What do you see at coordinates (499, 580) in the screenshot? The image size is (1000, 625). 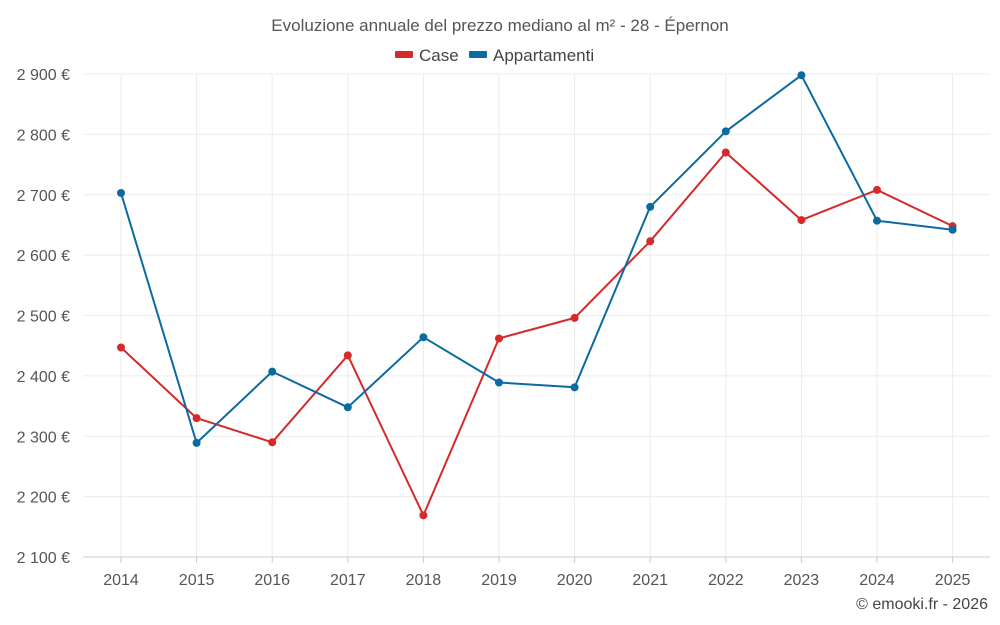 I see `x-tick-label: 2019` at bounding box center [499, 580].